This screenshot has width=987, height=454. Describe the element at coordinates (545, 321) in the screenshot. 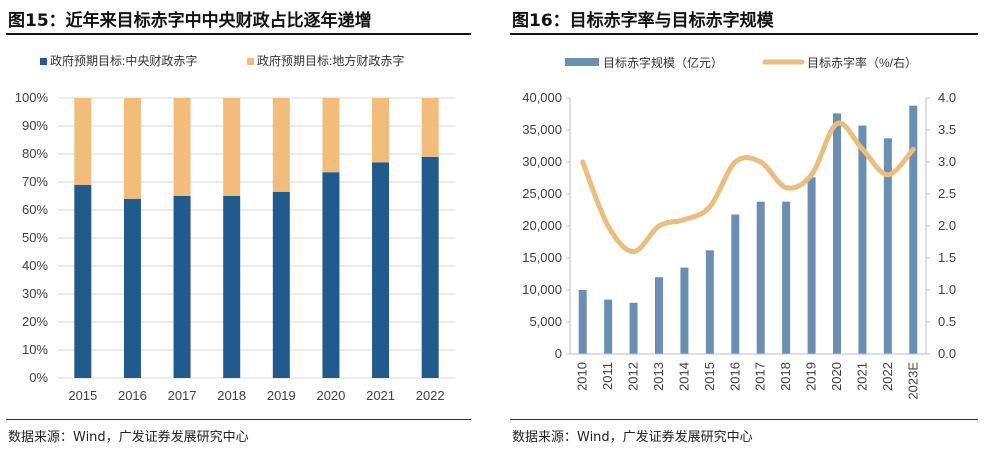

I see `y-tick-label-left: 5,000` at that location.